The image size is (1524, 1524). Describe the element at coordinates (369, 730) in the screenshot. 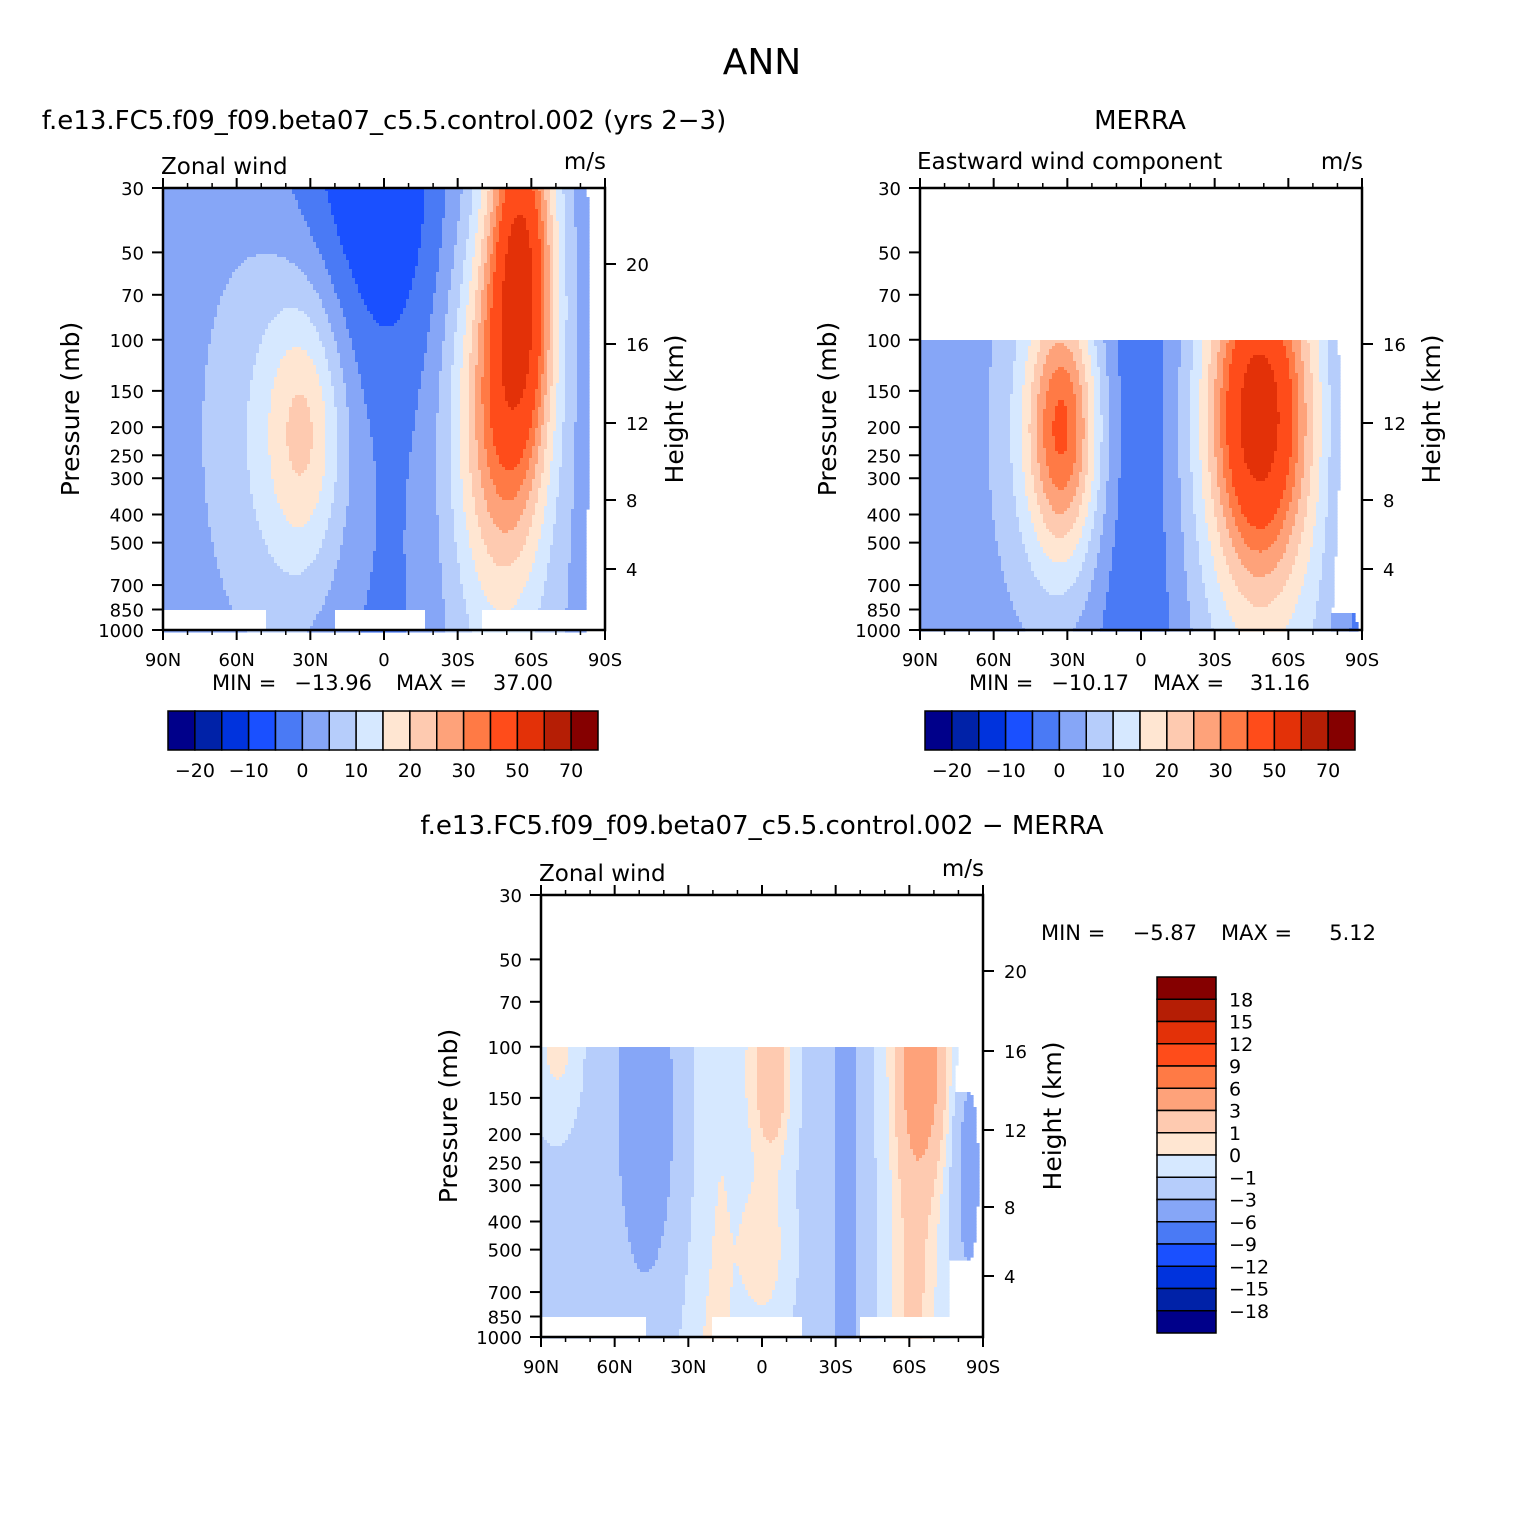

I see `colorbar-swatch` at that location.